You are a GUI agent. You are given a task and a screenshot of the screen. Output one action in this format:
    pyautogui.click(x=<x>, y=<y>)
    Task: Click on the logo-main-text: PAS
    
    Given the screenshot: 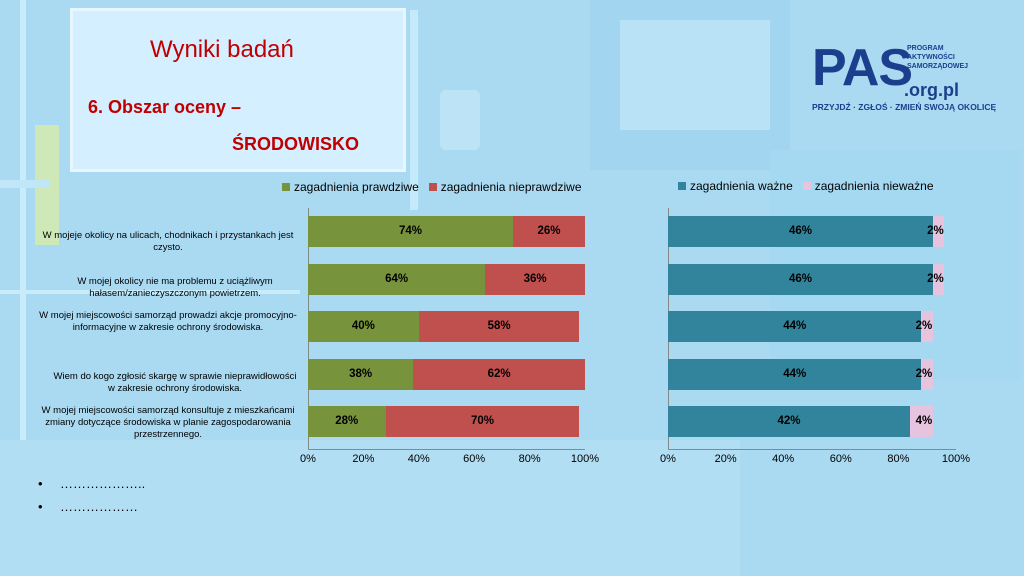 What is the action you would take?
    pyautogui.click(x=862, y=68)
    